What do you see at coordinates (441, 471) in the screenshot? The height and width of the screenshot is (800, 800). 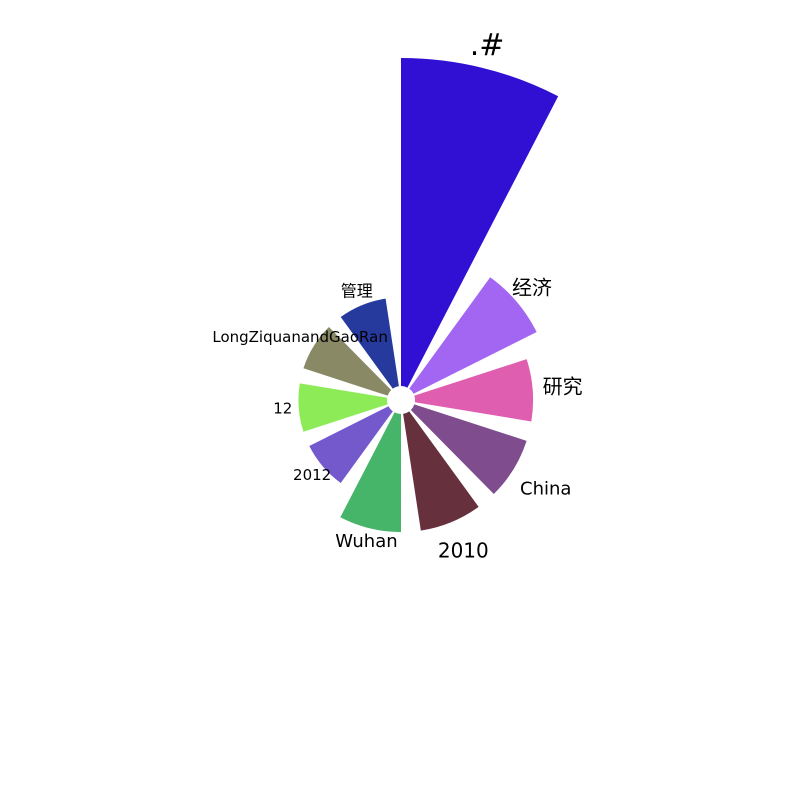 I see `bar-2010` at bounding box center [441, 471].